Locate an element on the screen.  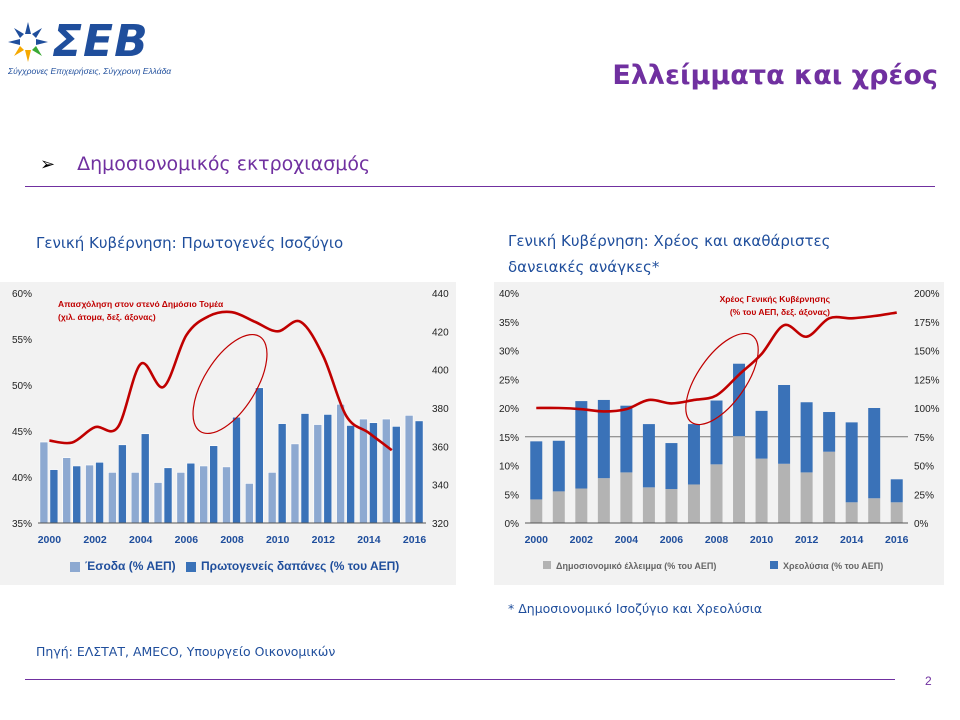
y2-tick-label: 380 is located at coordinates (440, 409).